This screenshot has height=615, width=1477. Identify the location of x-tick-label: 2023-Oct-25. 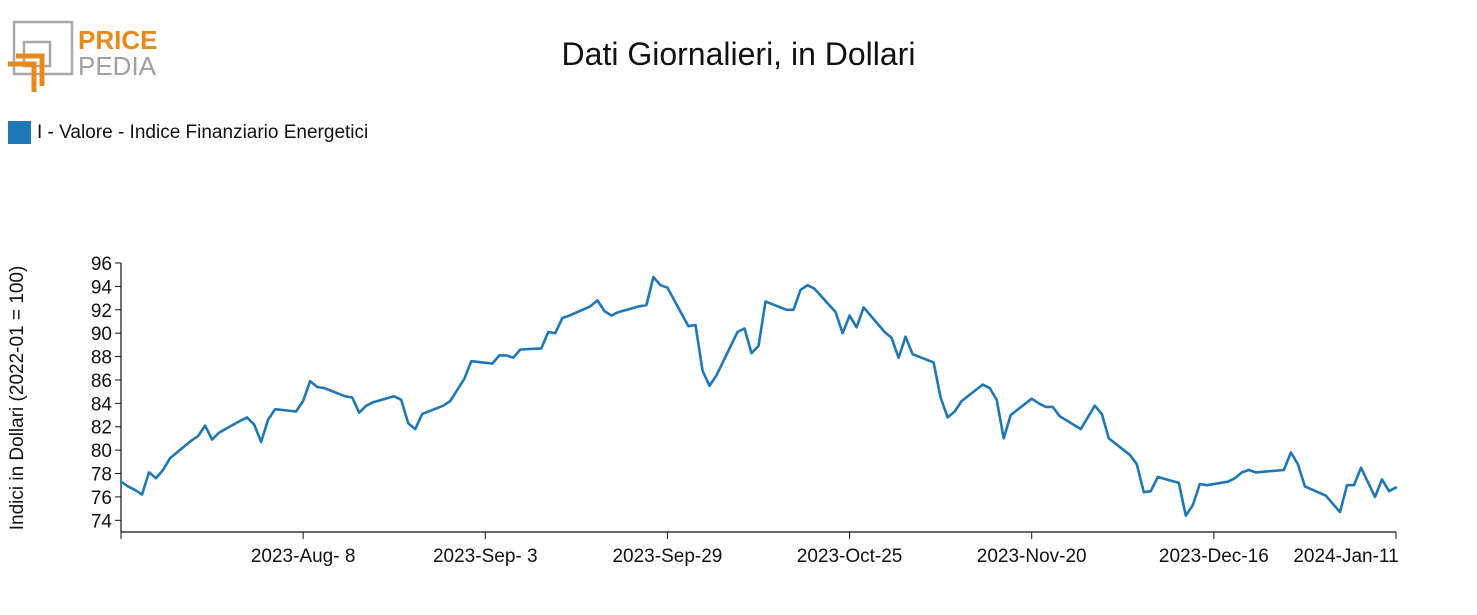
(850, 556).